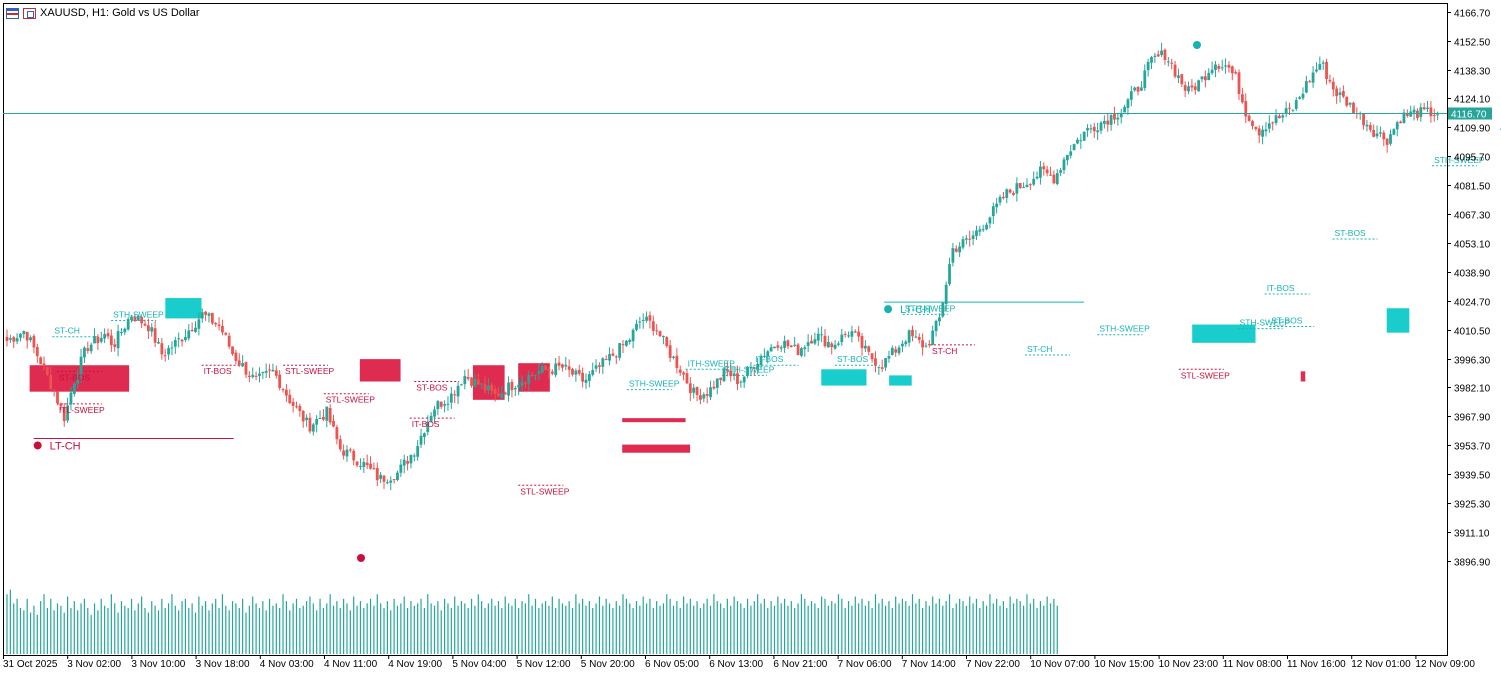 Image resolution: width=1501 pixels, height=676 pixels. Describe the element at coordinates (1445, 664) in the screenshot. I see `time-tick-label: 12 Nov 09:00` at that location.